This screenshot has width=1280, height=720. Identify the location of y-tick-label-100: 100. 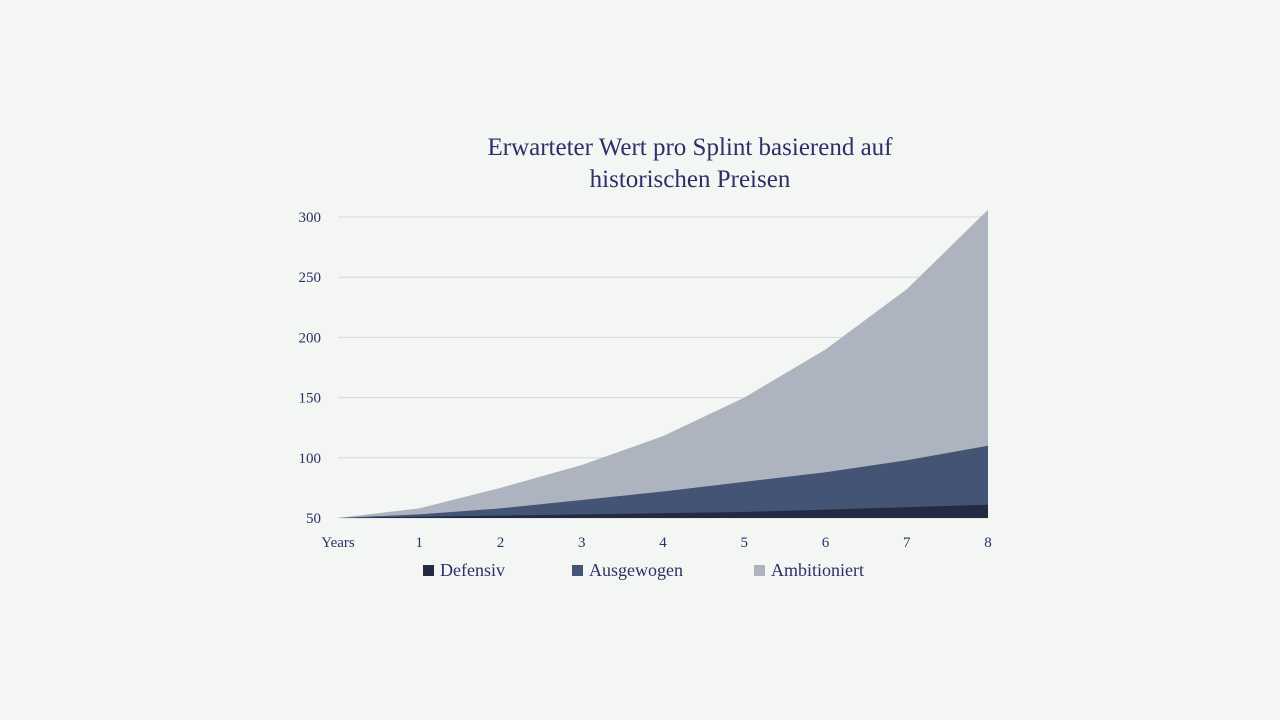
(310, 459).